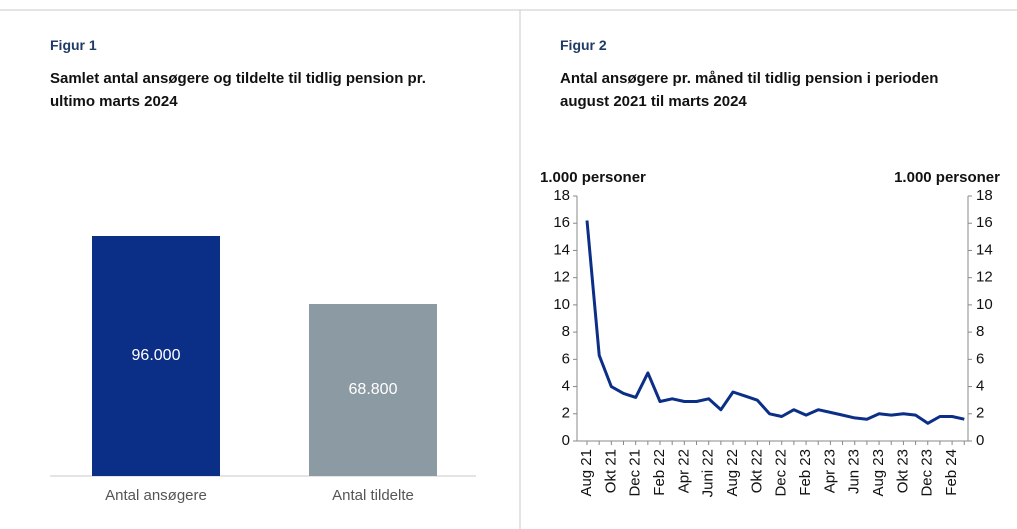 Image resolution: width=1017 pixels, height=529 pixels. I want to click on y2-tick-label: 0, so click(980, 440).